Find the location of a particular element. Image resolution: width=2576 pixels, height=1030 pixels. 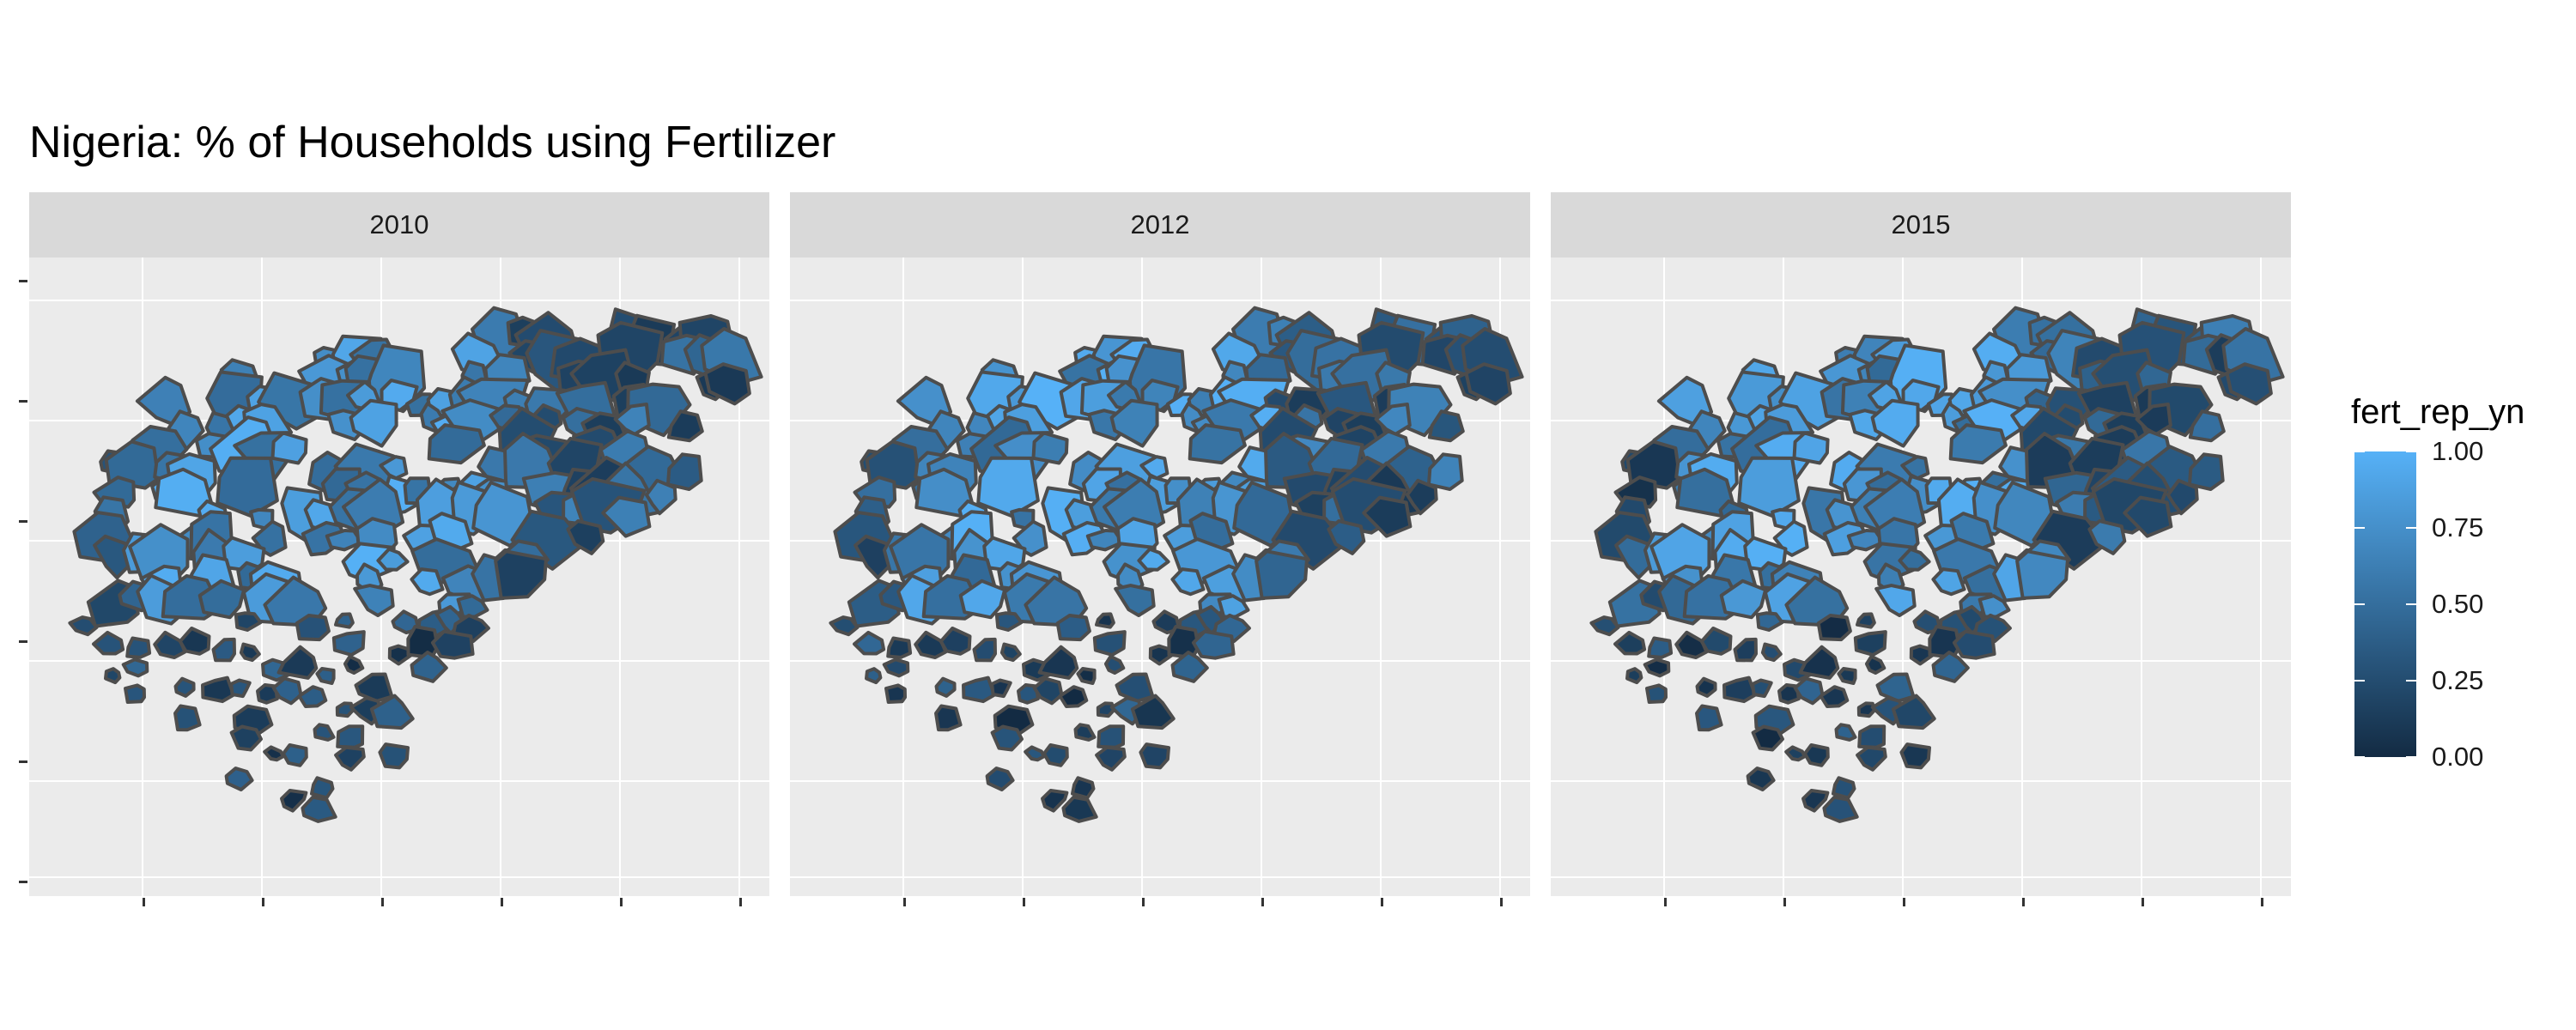

map-regions is located at coordinates (1937, 564).